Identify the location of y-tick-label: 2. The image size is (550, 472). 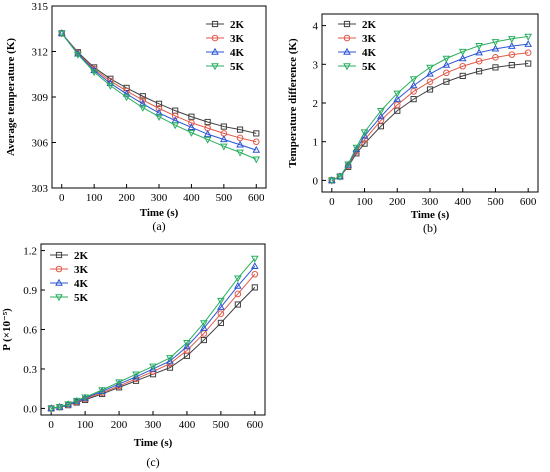
(316, 104).